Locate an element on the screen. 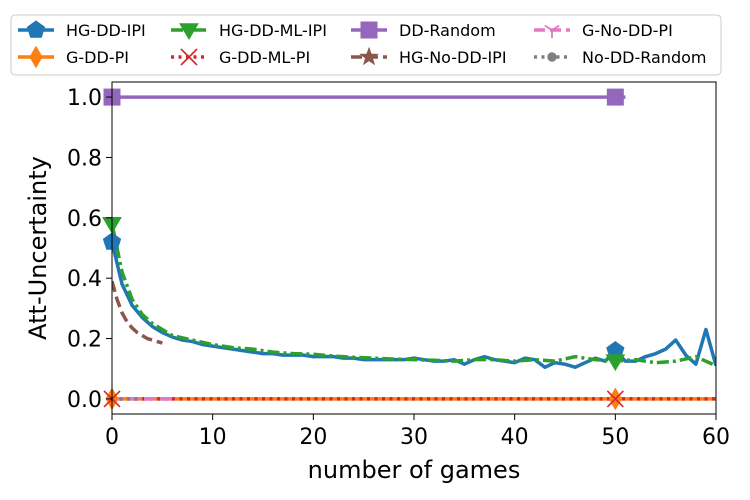  x-axis-label: number of games is located at coordinates (414, 470).